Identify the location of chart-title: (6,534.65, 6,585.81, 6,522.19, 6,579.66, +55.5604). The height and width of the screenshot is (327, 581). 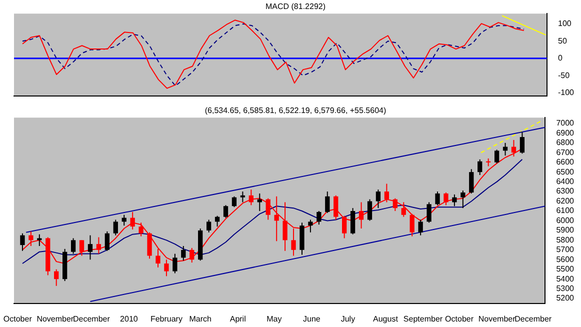
(295, 111).